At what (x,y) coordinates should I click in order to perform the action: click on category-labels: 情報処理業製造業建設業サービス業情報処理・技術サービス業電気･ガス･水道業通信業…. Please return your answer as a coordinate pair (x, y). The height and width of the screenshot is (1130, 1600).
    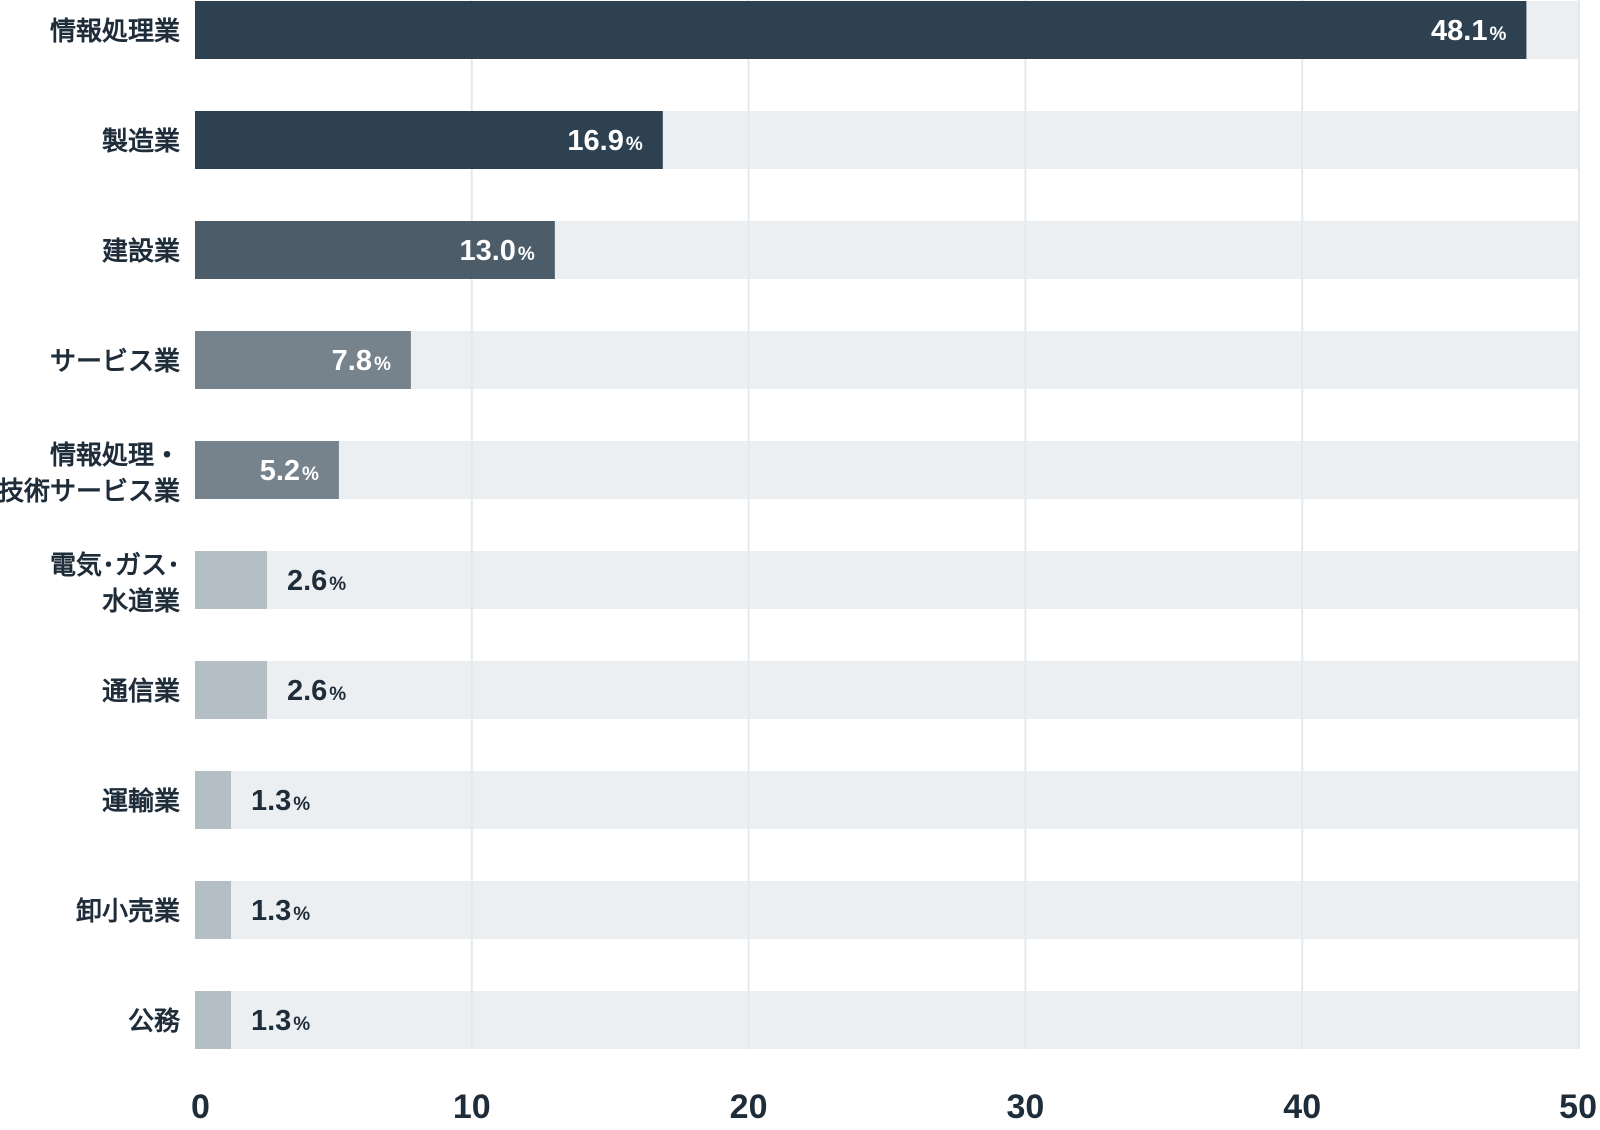
    Looking at the image, I should click on (90, 527).